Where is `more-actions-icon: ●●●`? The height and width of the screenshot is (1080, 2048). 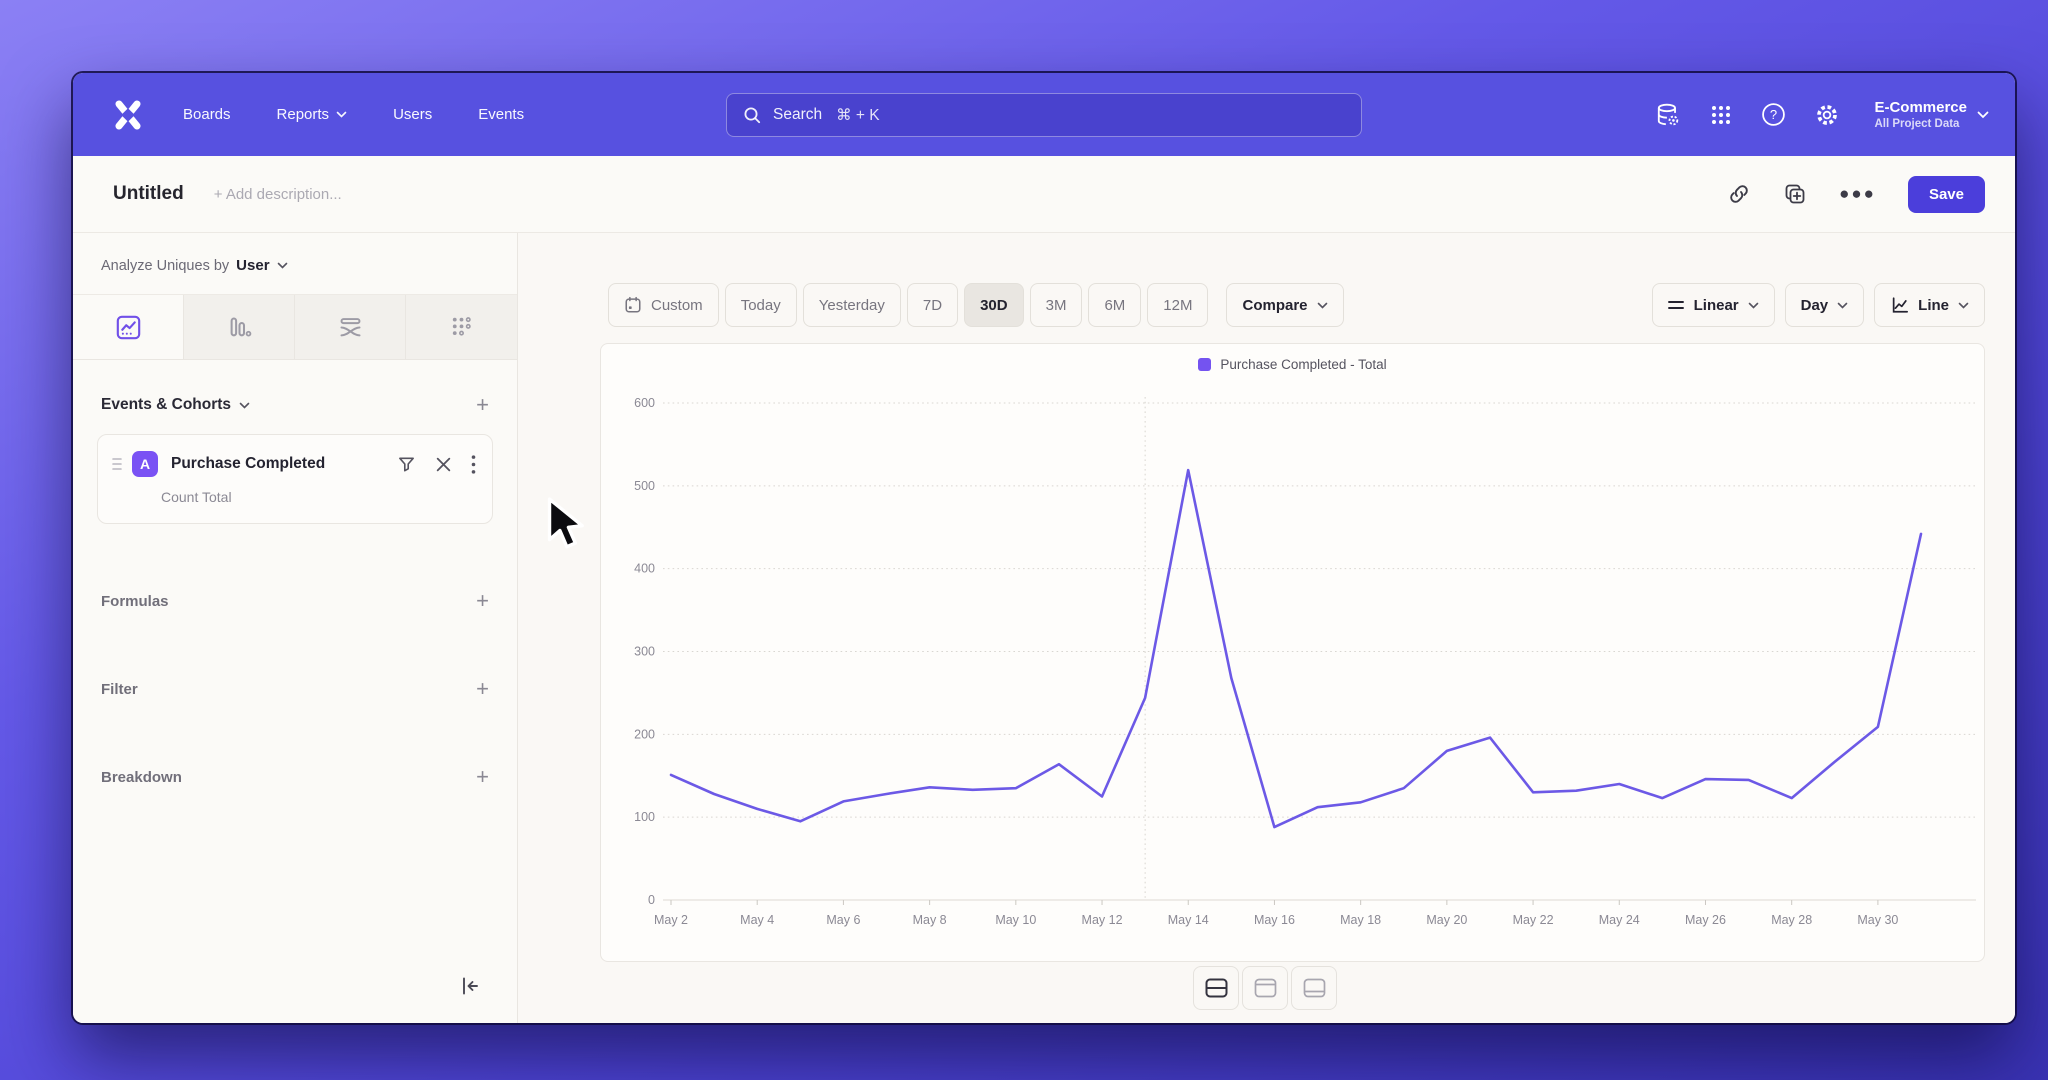 more-actions-icon: ●●● is located at coordinates (1857, 193).